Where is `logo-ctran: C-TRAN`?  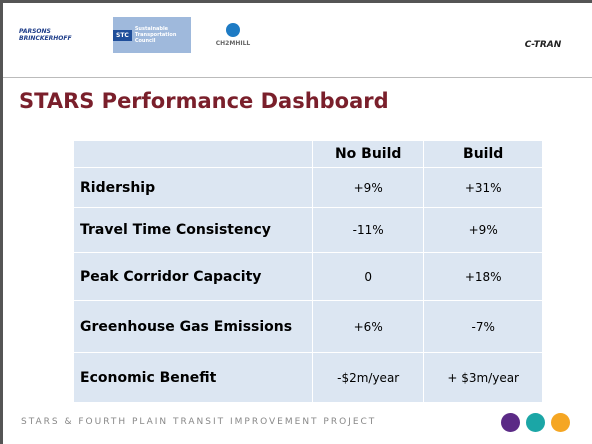
logo-ctran: C-TRAN is located at coordinates (543, 45).